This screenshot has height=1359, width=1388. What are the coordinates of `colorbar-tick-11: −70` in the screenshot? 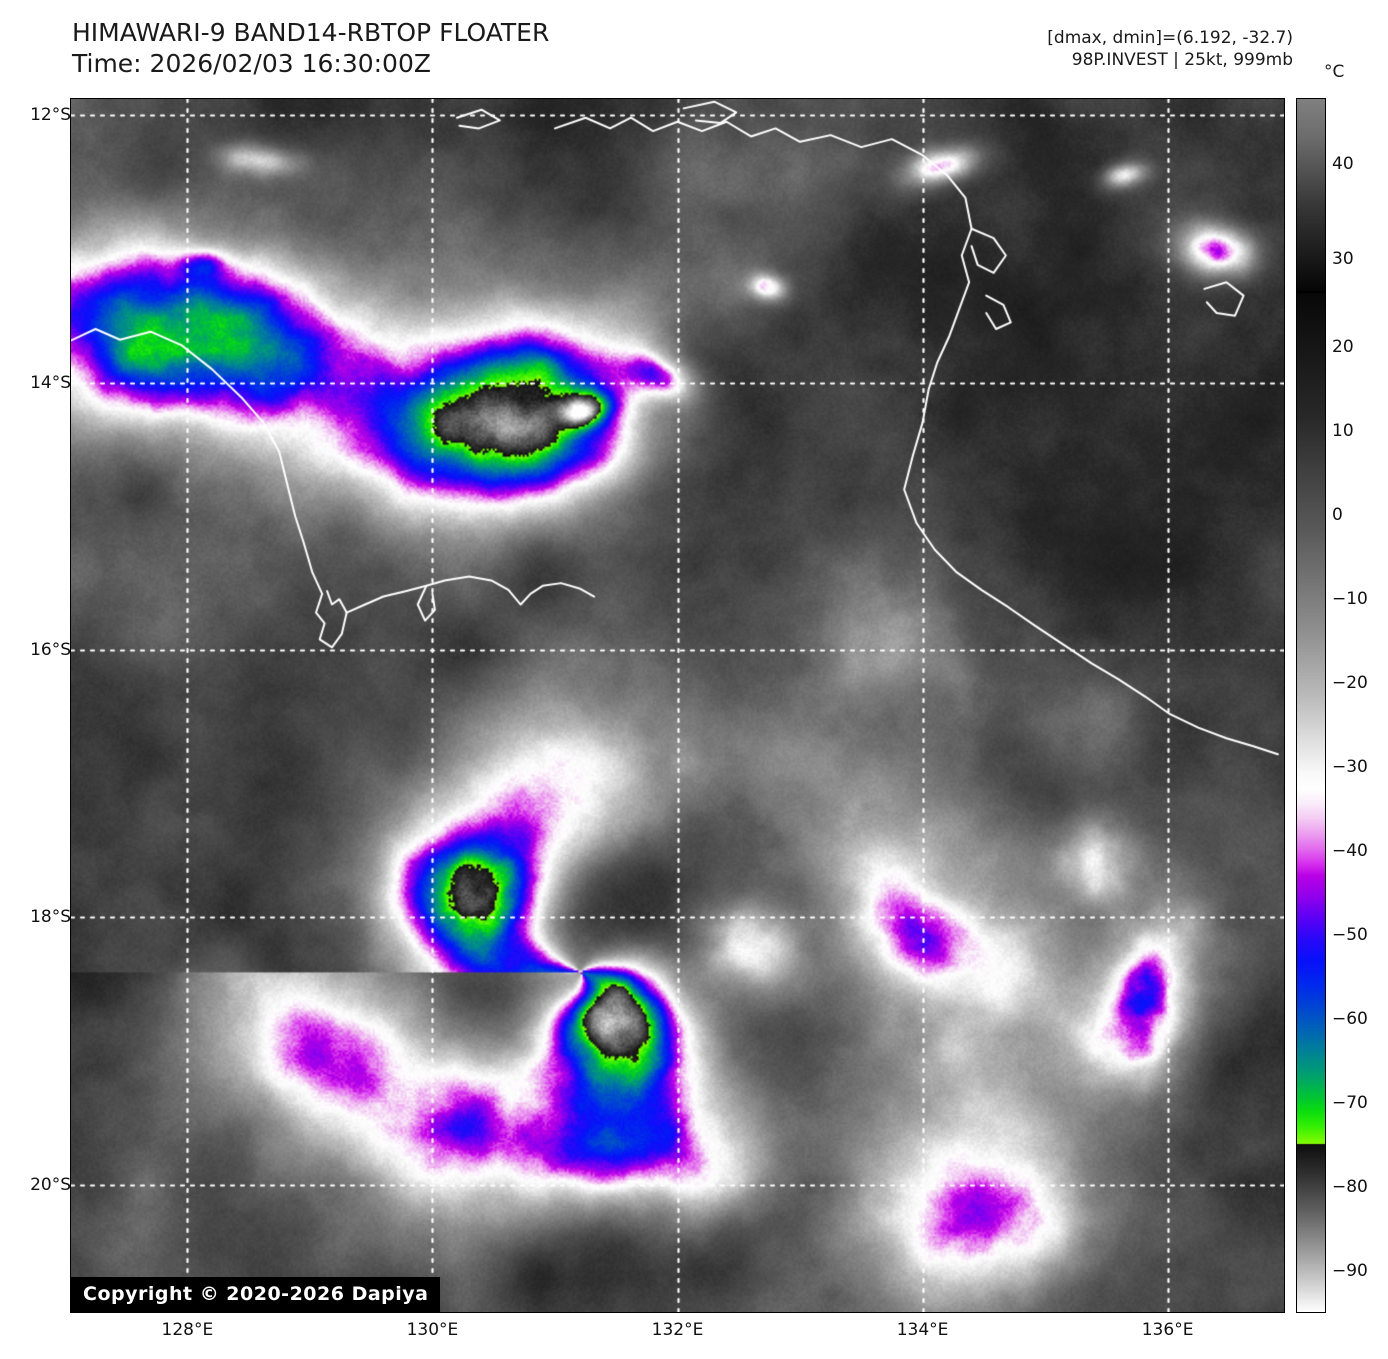 It's located at (1350, 1102).